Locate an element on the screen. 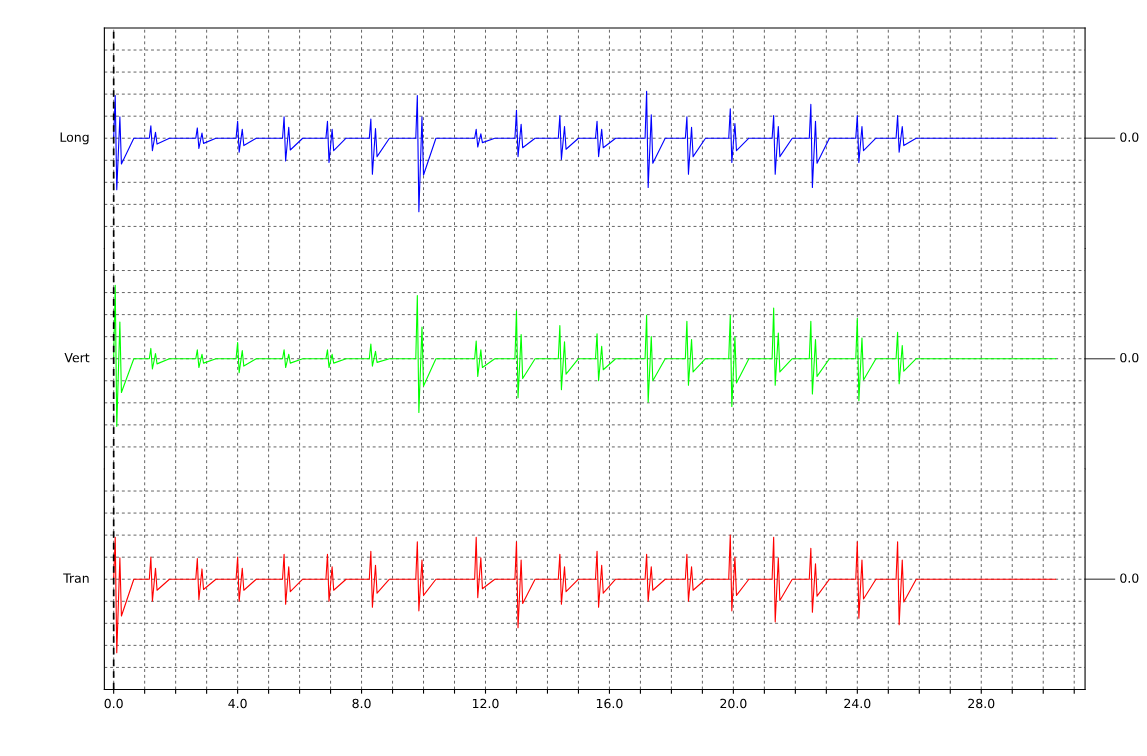 The height and width of the screenshot is (756, 1147). x-tick-label: 12.0 is located at coordinates (485, 703).